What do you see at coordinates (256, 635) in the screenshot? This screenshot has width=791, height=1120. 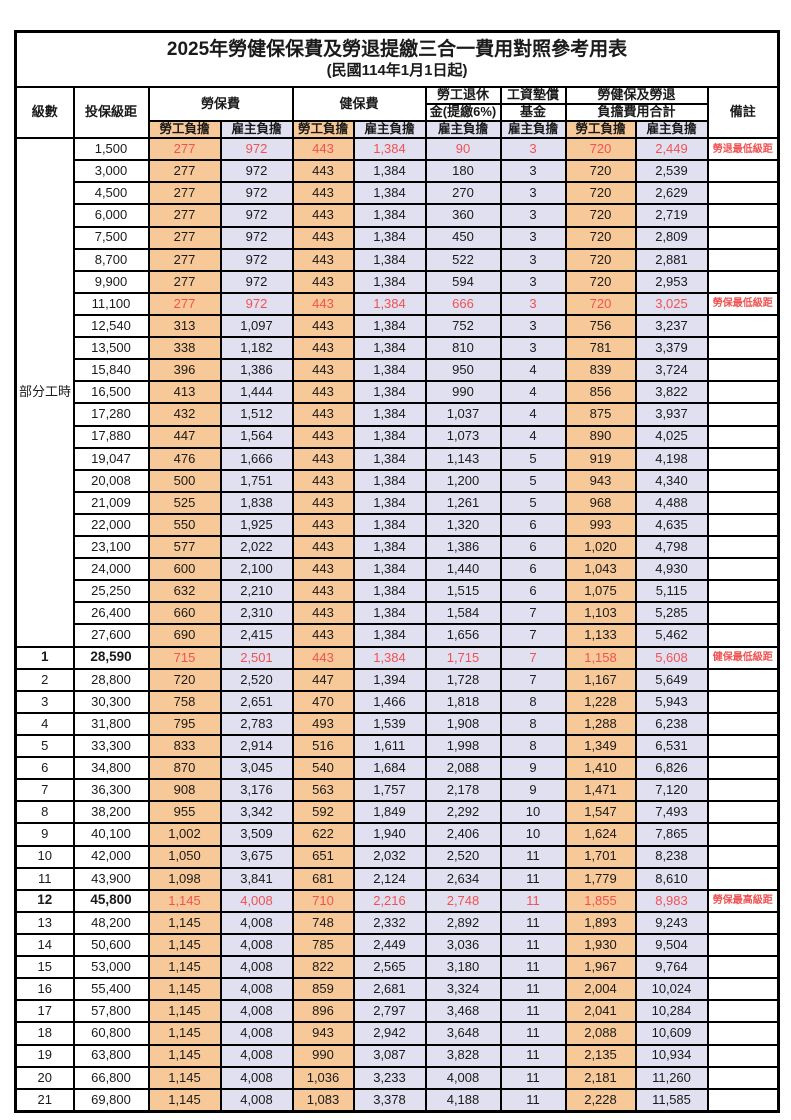 I see `cell-labor-employer: 2,415` at bounding box center [256, 635].